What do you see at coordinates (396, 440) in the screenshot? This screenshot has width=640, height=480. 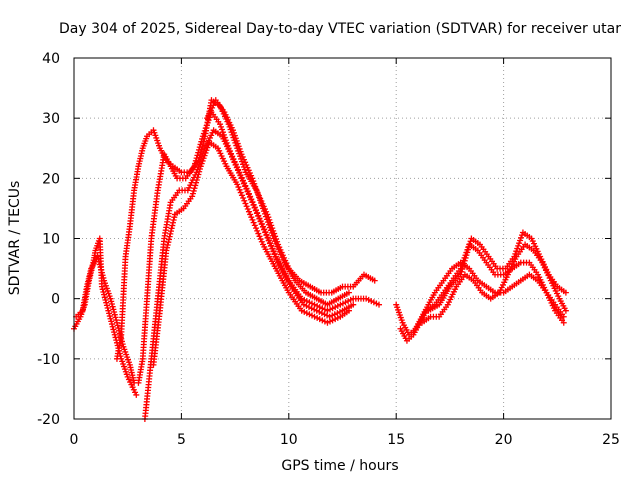 I see `x-tick-label: 15` at bounding box center [396, 440].